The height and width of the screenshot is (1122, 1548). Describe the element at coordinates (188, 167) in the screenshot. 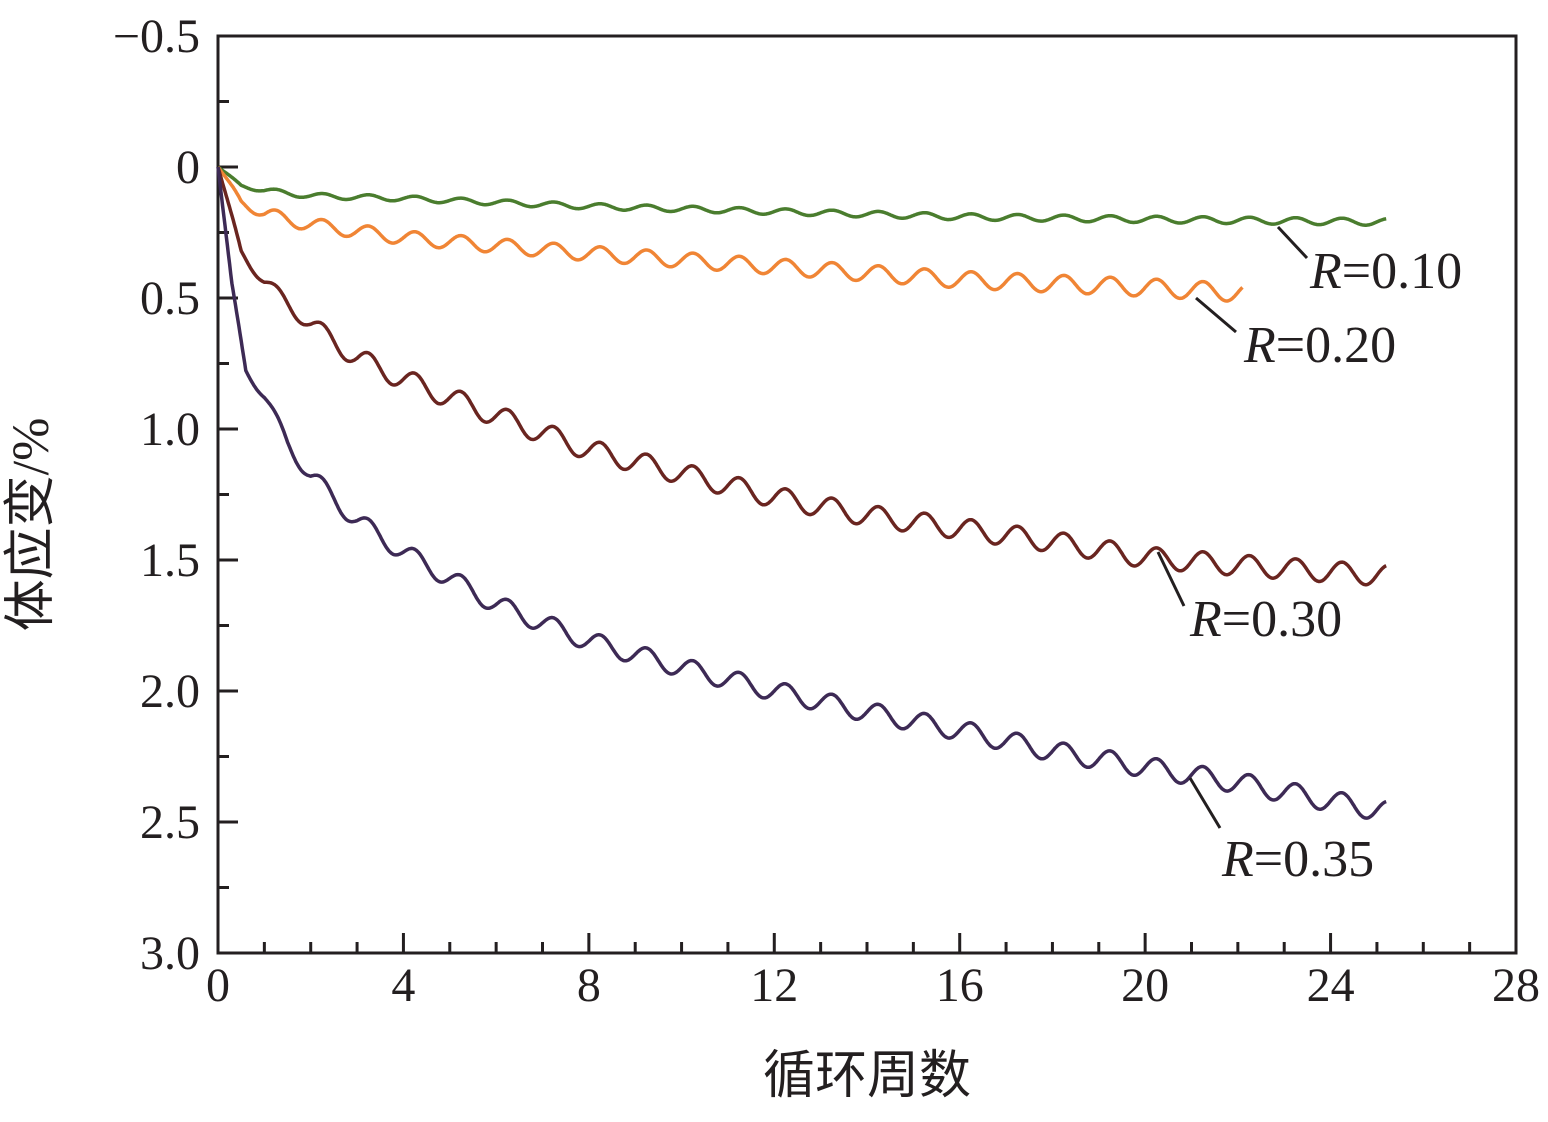

I see `y-tick-label: 0` at that location.